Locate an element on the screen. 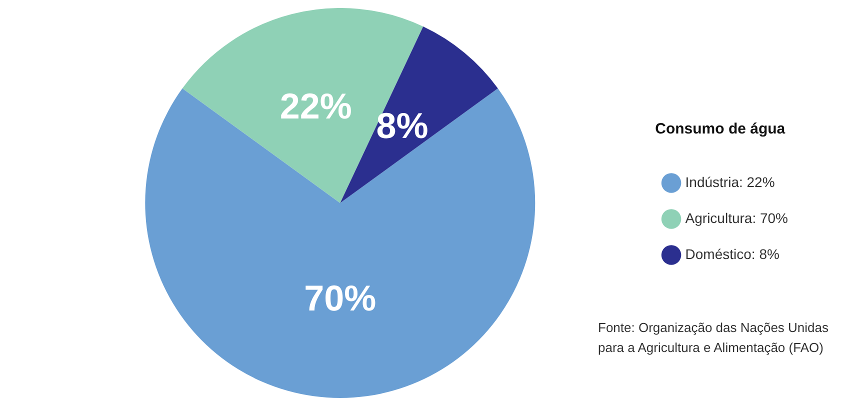 Image resolution: width=850 pixels, height=411 pixels. legend-label: Indústria: 22% is located at coordinates (730, 182).